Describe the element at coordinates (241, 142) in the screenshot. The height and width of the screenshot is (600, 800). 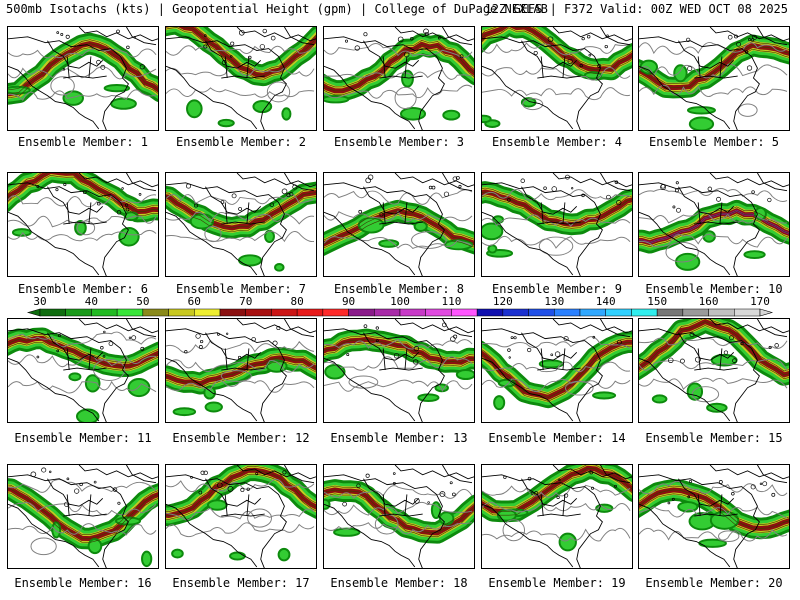
I see `ensemble-member-label: Ensemble Member: 2` at that location.